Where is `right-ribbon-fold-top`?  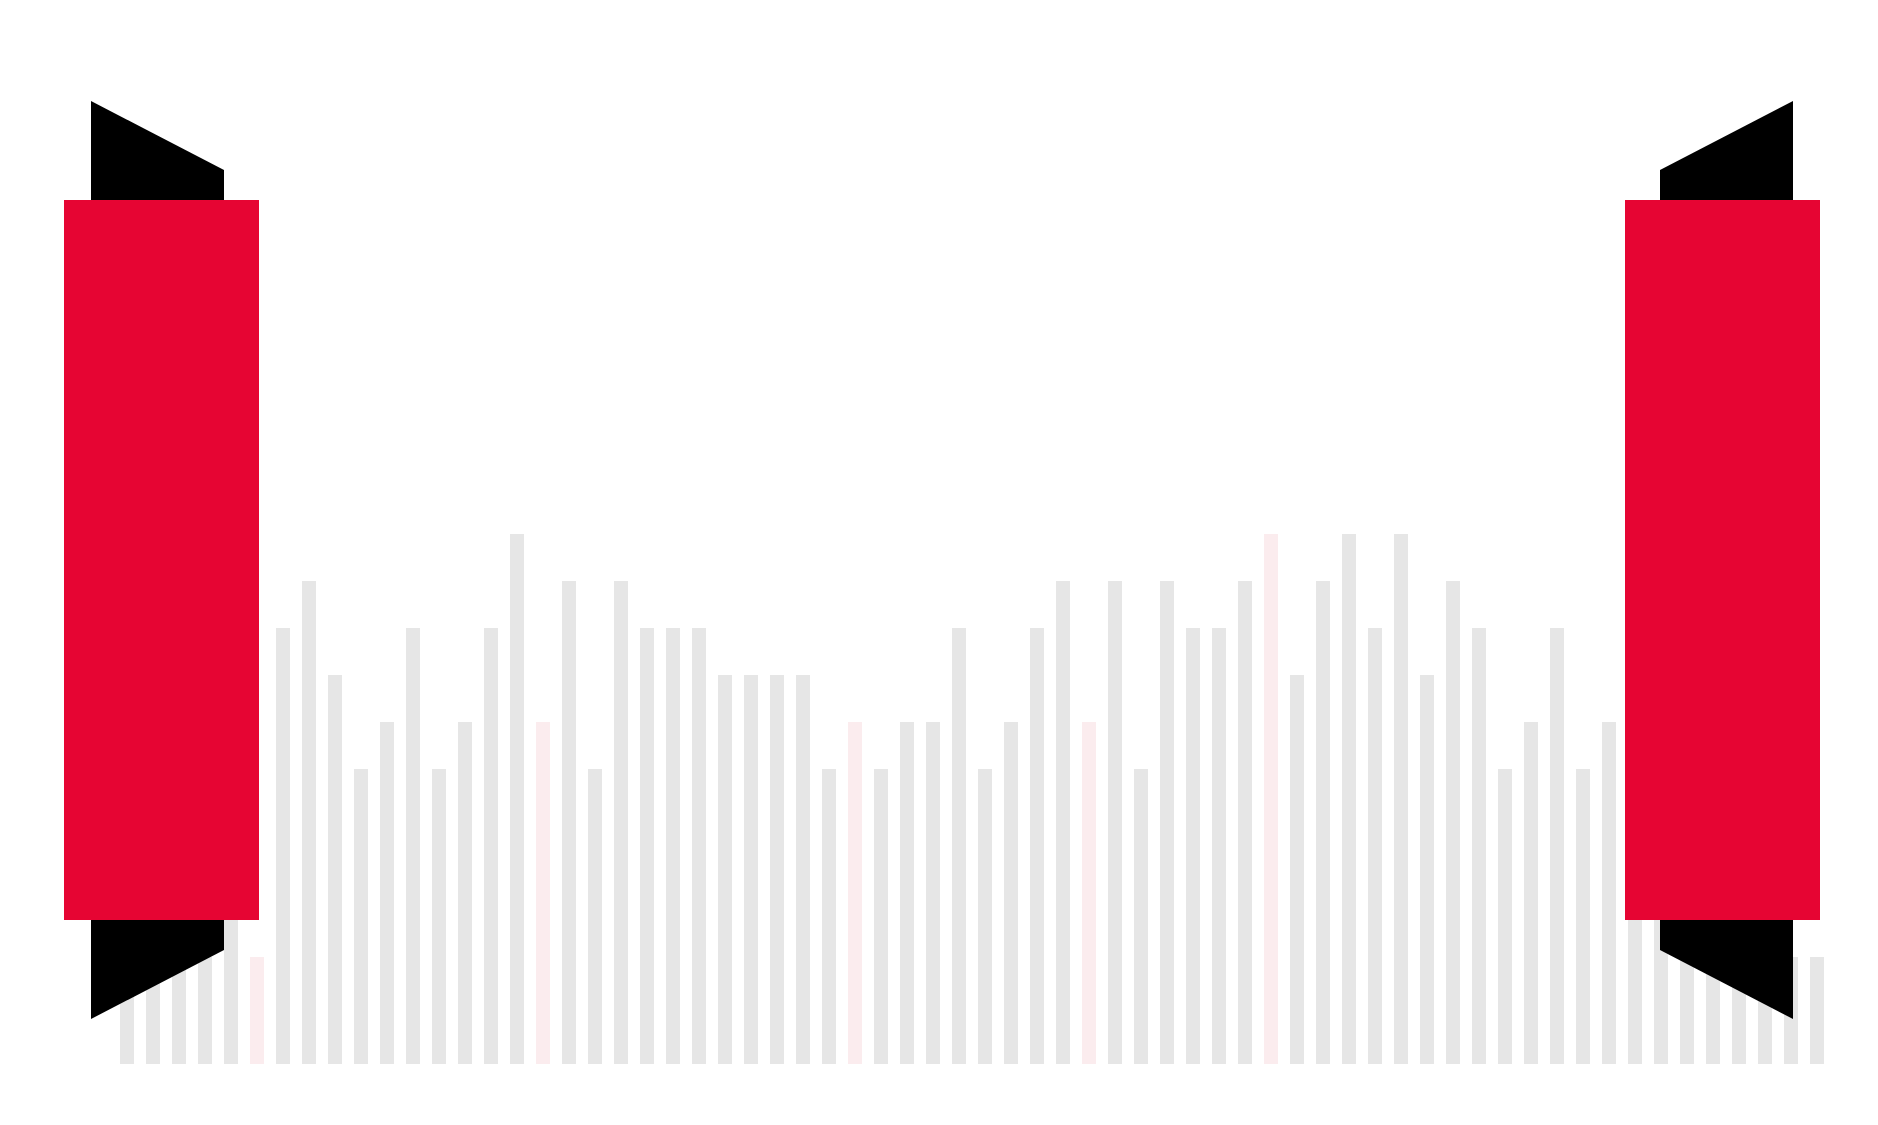 right-ribbon-fold-top is located at coordinates (1726, 150).